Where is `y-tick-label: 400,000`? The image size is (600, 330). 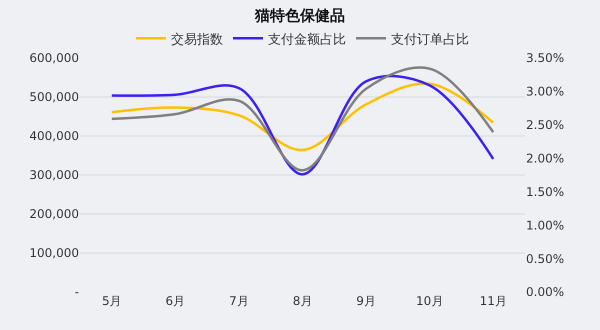
y-tick-label: 400,000 is located at coordinates (54, 136).